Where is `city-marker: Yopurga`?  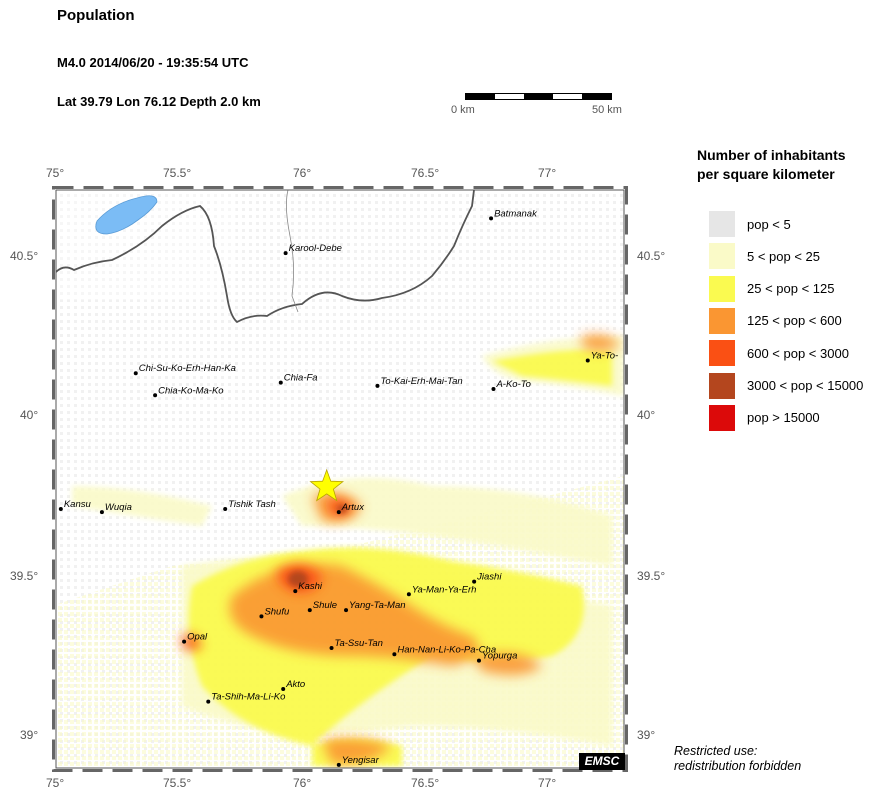 city-marker: Yopurga is located at coordinates (496, 657).